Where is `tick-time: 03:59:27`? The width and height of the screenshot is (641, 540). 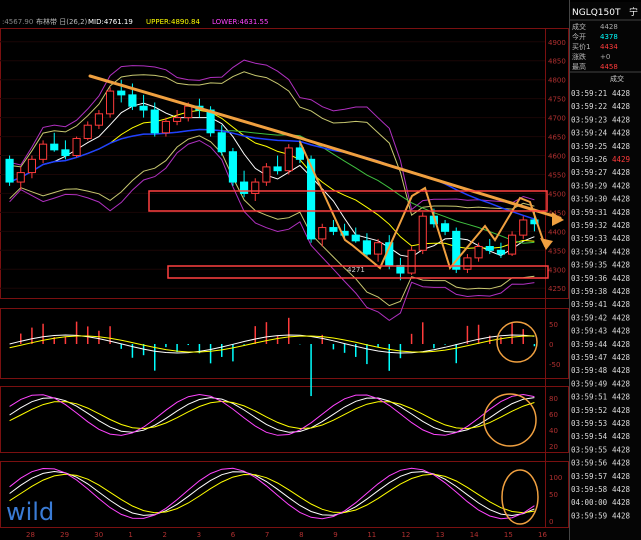
tick-time: 03:59:27 is located at coordinates (589, 172).